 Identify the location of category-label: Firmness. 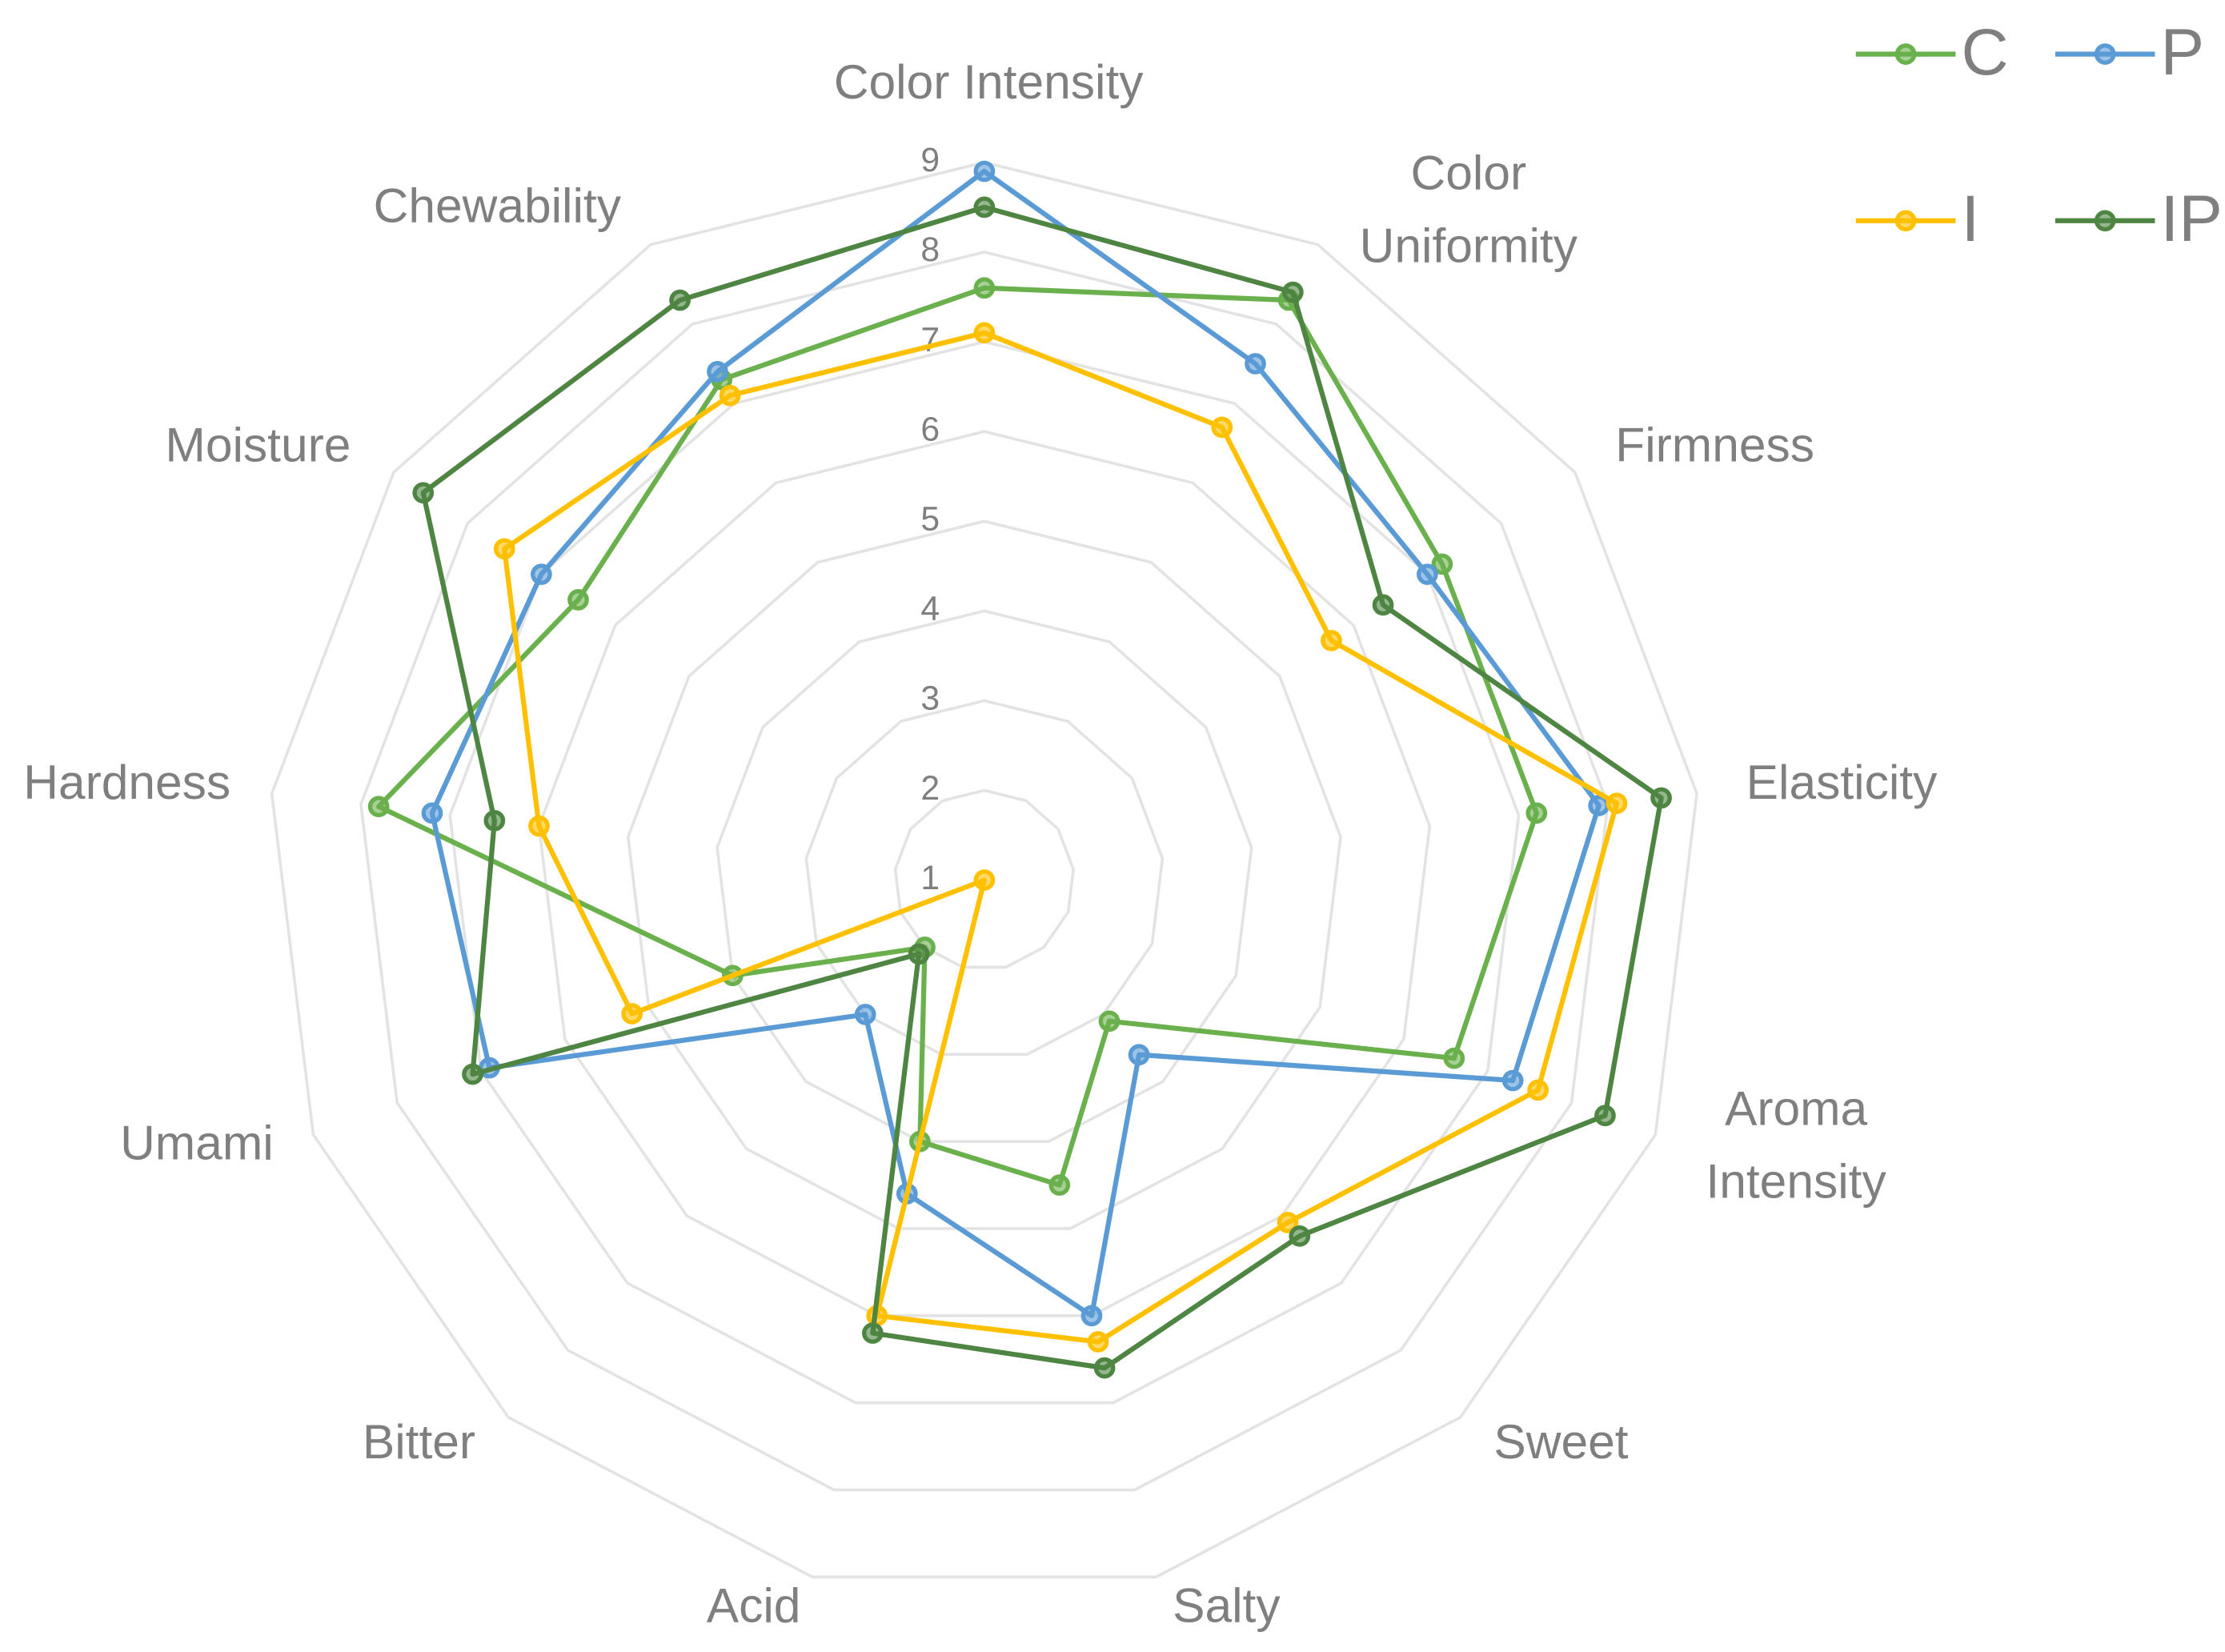
(1715, 445).